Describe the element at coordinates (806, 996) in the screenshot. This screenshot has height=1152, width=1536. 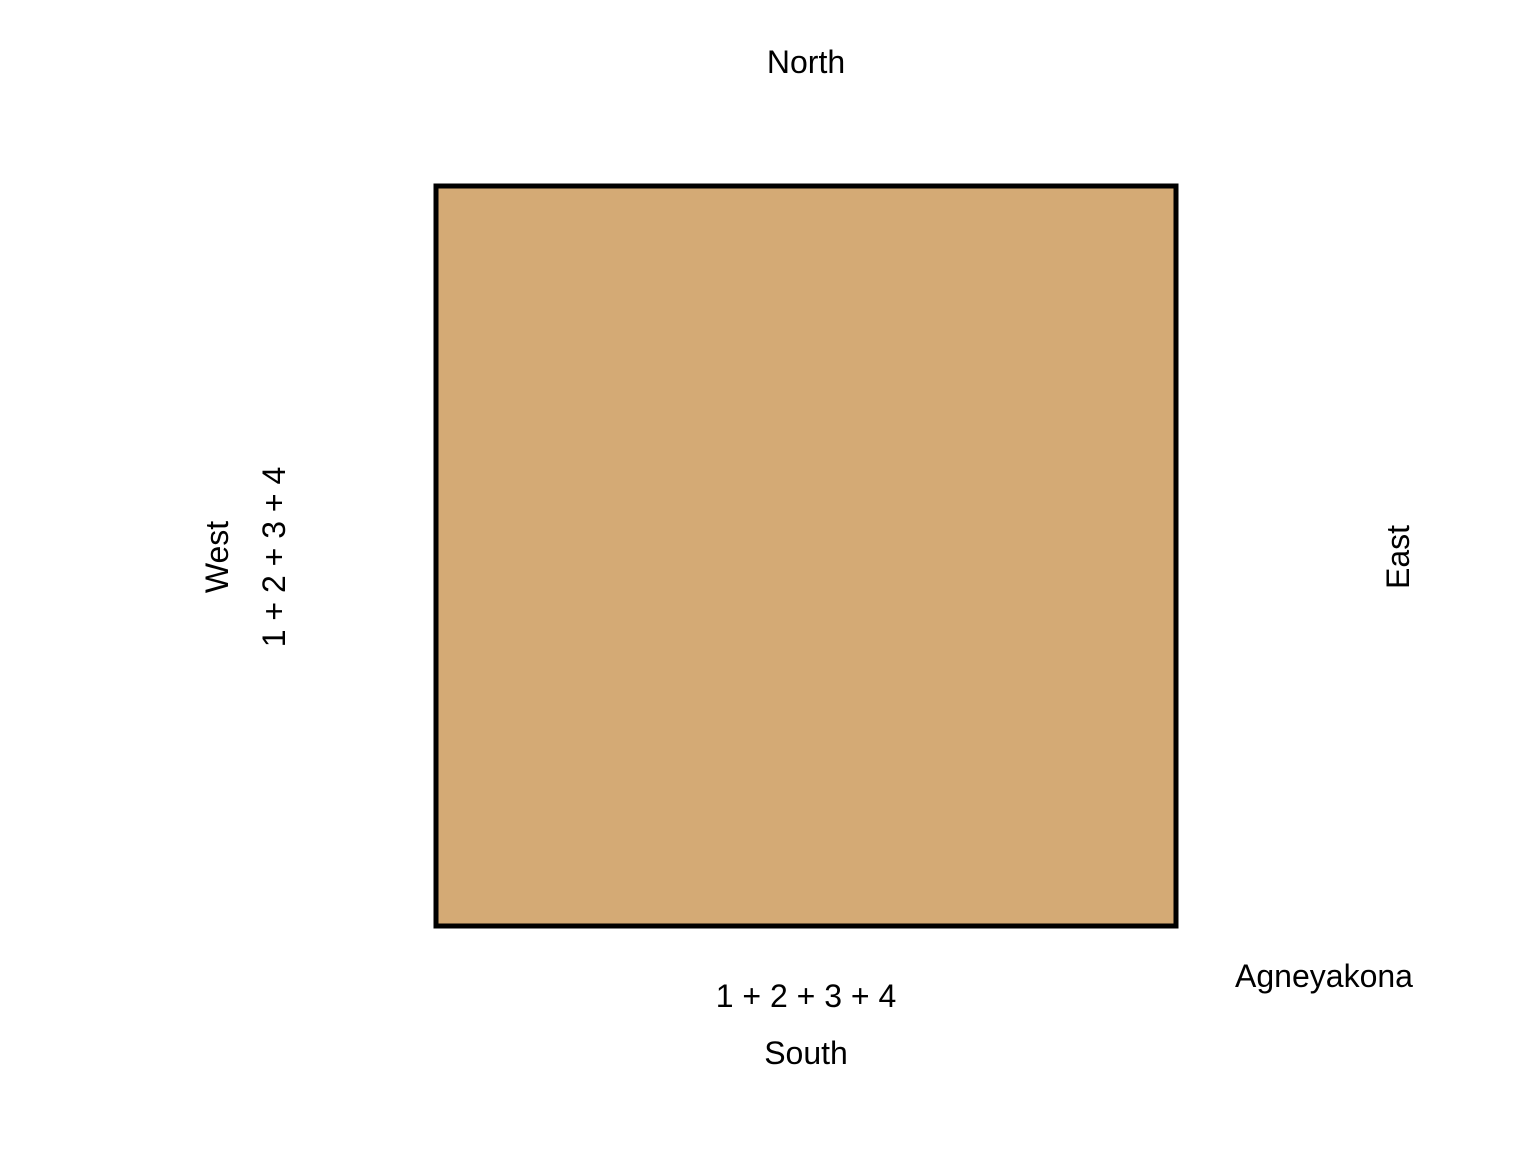
I see `south-side-label: 1 + 2 + 3 + 4` at that location.